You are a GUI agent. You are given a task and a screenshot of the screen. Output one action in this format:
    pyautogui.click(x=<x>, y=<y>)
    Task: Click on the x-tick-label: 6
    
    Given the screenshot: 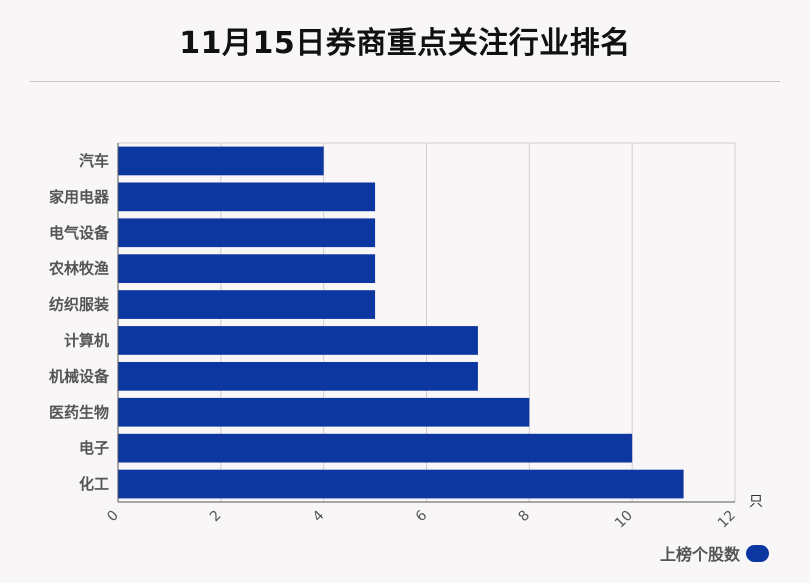 What is the action you would take?
    pyautogui.click(x=422, y=516)
    